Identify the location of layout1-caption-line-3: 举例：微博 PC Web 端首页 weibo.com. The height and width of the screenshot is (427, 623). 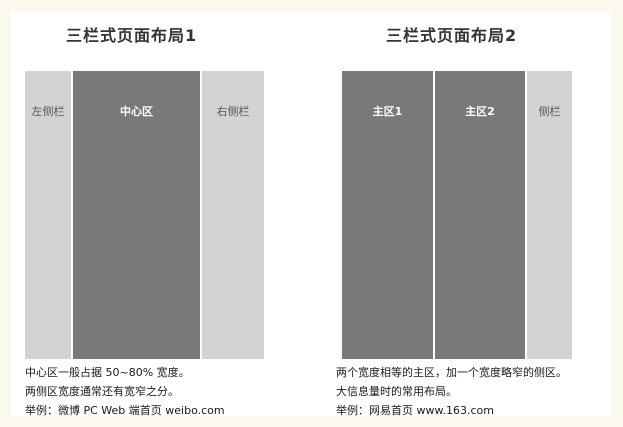
(125, 410).